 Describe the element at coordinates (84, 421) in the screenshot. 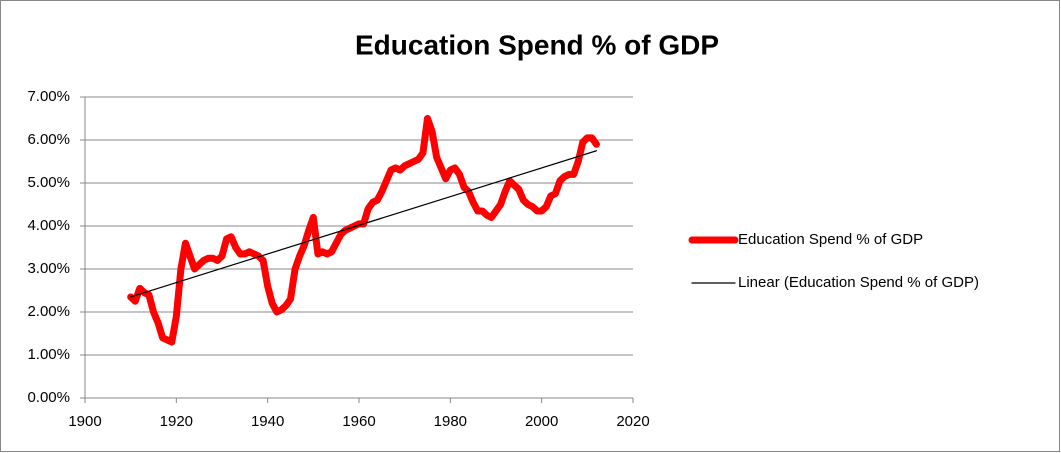

I see `x-tick-label: 1900` at that location.